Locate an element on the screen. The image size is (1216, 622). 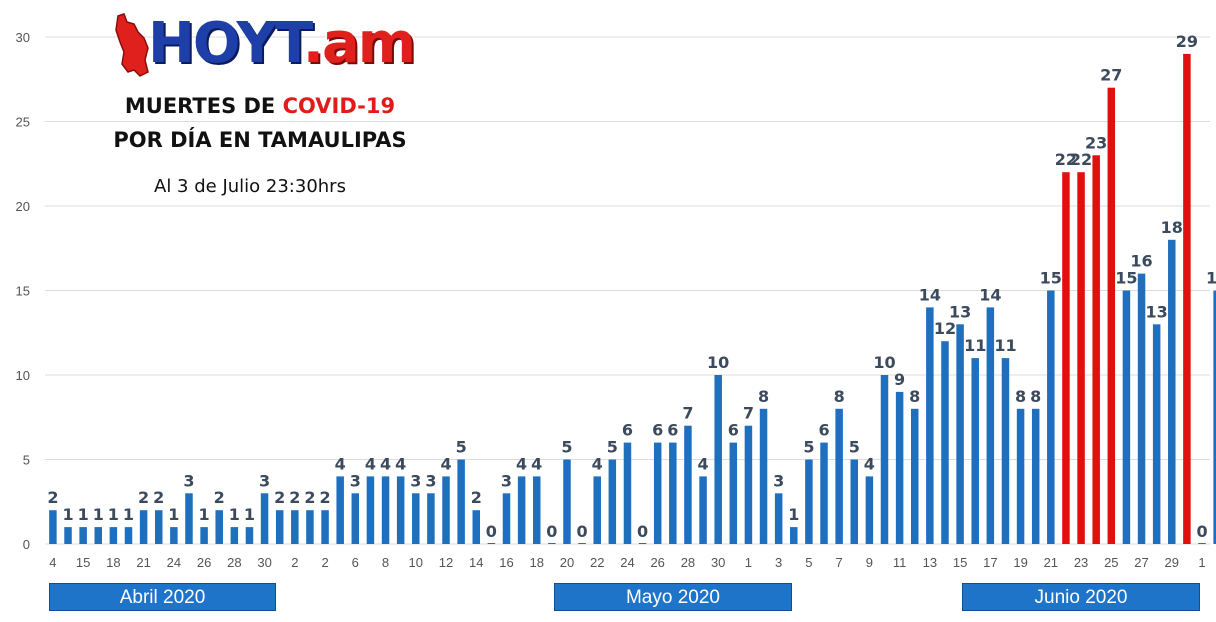
x-tick-label: 2 is located at coordinates (294, 562).